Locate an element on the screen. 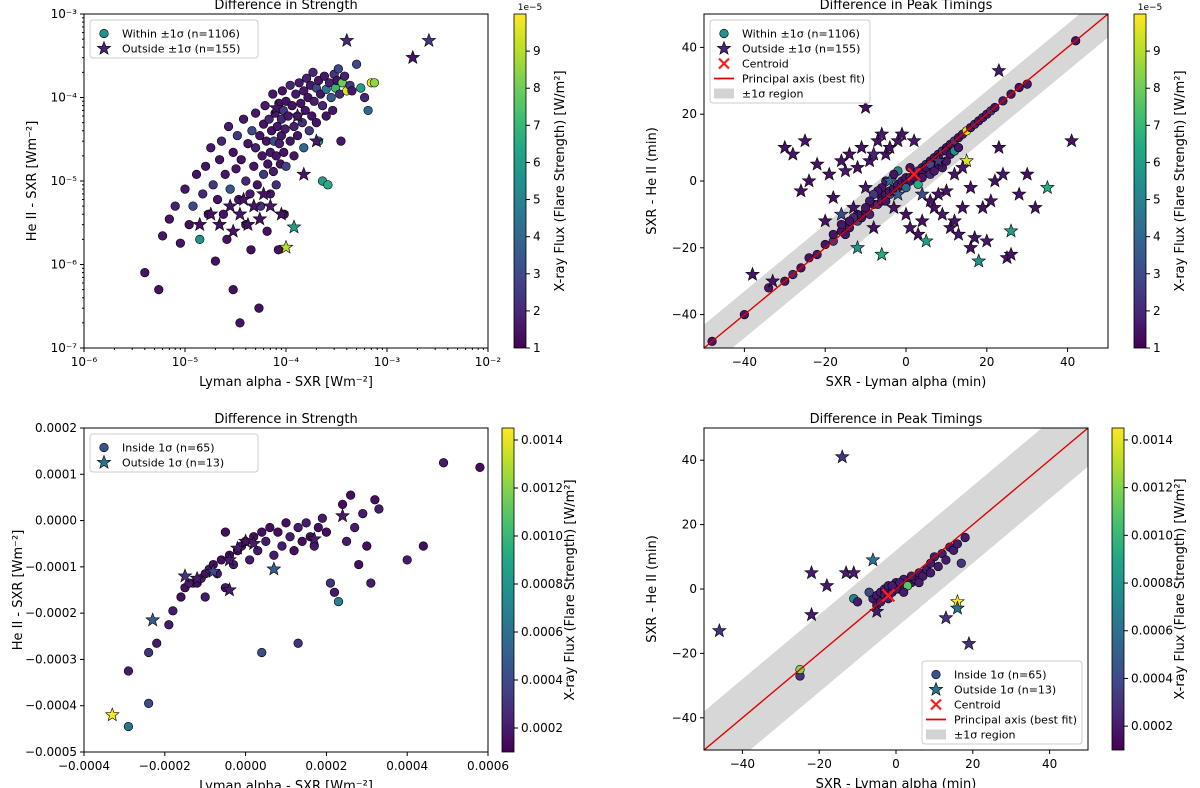 Image resolution: width=1200 pixels, height=788 pixels. x-axis-label: Lyman alpha - SXR [Wm⁻²] is located at coordinates (286, 783).